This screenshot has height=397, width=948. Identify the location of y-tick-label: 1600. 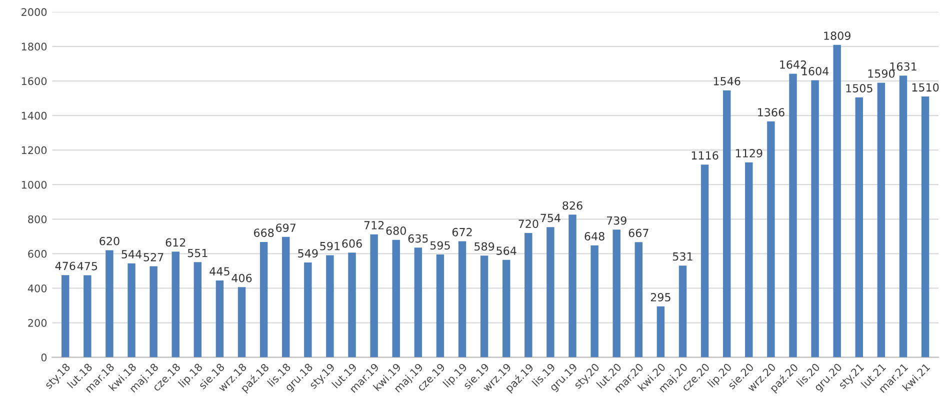
(34, 81).